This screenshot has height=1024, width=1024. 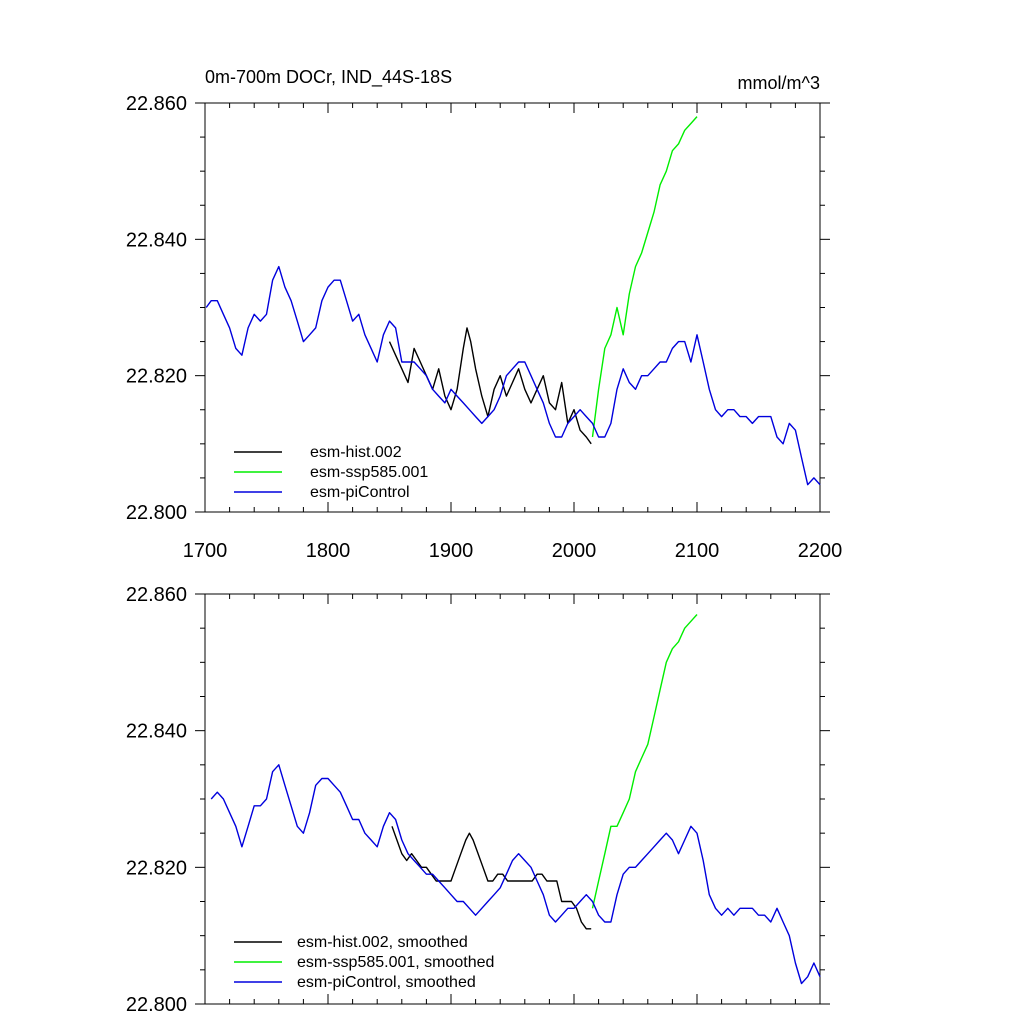 What do you see at coordinates (356, 452) in the screenshot?
I see `legend-label: esm-hist.002` at bounding box center [356, 452].